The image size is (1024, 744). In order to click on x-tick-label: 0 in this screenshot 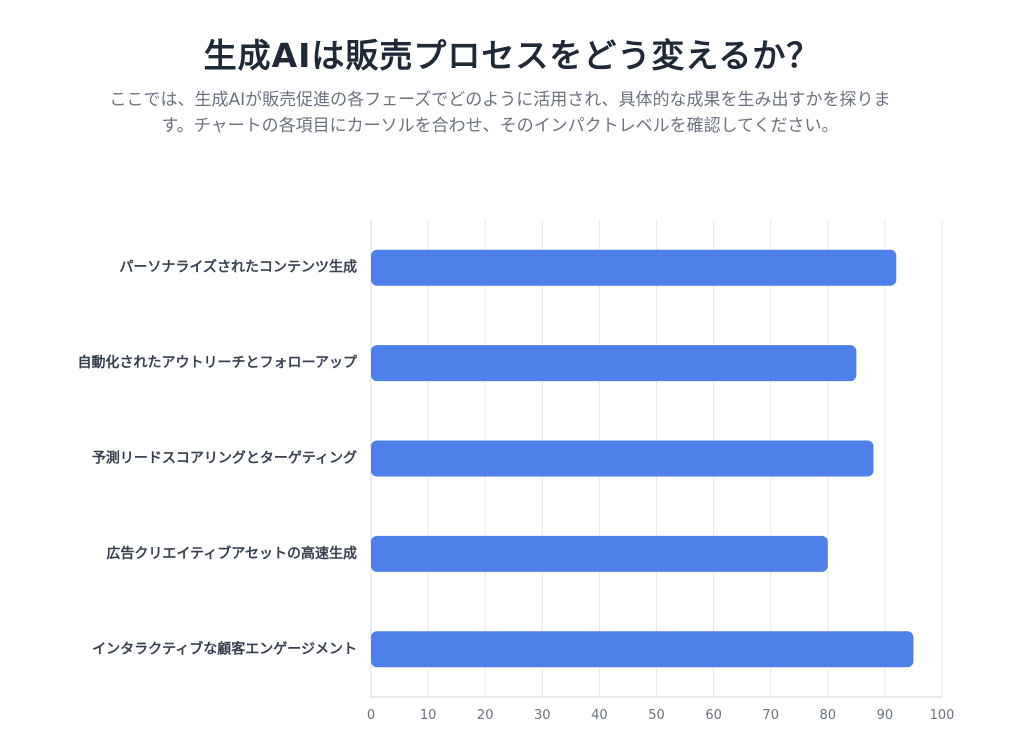, I will do `click(371, 715)`.